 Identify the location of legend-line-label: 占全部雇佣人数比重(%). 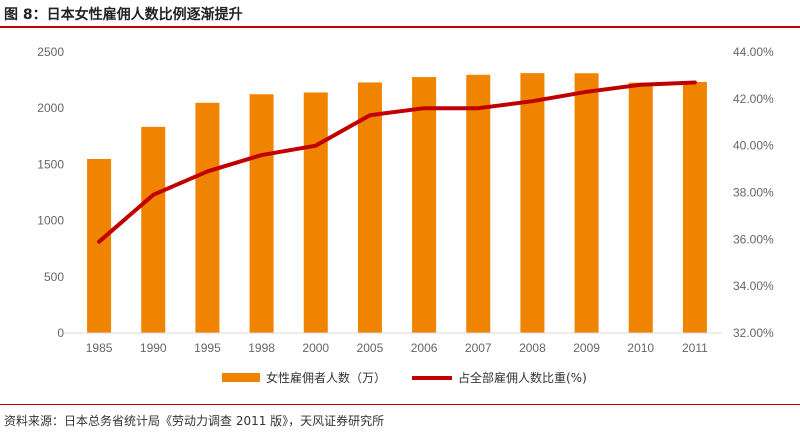
(522, 377).